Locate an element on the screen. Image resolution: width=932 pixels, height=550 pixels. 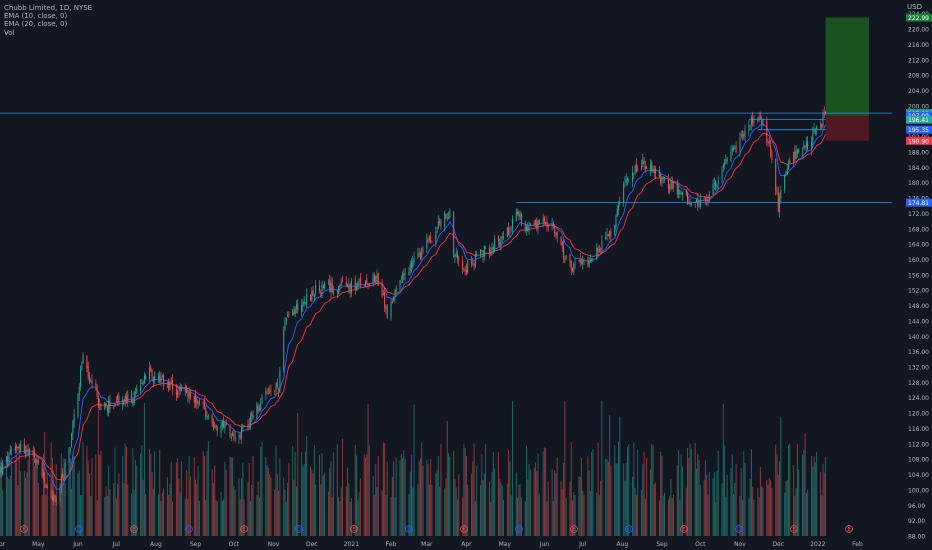
price-tick-label: 132.00 is located at coordinates (918, 368).